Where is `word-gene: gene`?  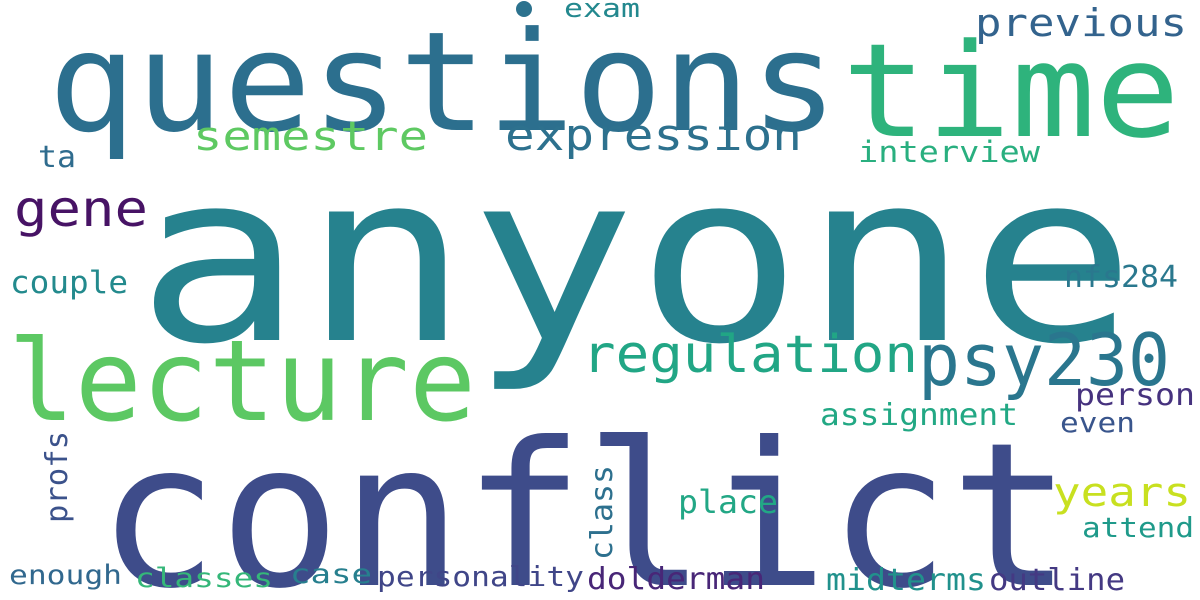 word-gene: gene is located at coordinates (81, 209).